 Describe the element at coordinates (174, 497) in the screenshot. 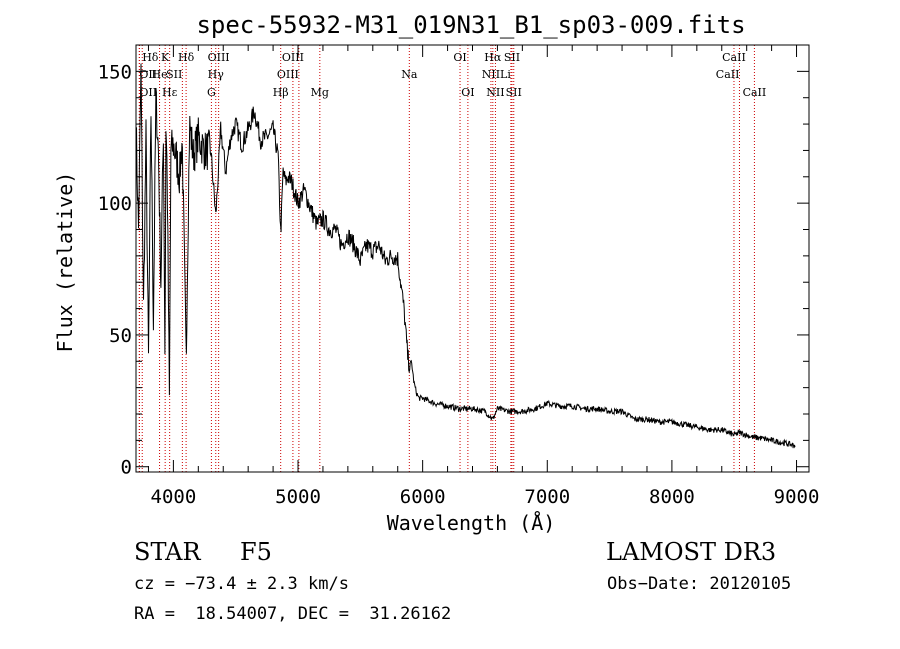

I see `x-tick-label: 4000` at that location.